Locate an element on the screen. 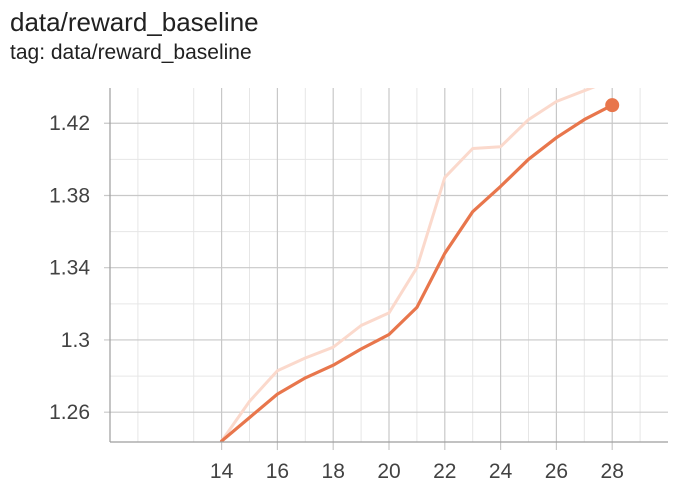 The width and height of the screenshot is (678, 490). x-tick-label: 18 is located at coordinates (333, 471).